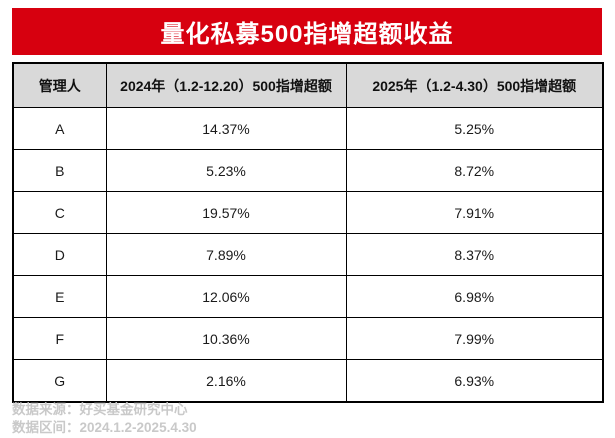 Image resolution: width=615 pixels, height=438 pixels. I want to click on title-banner: 量化私募500指增超额收益, so click(307, 31).